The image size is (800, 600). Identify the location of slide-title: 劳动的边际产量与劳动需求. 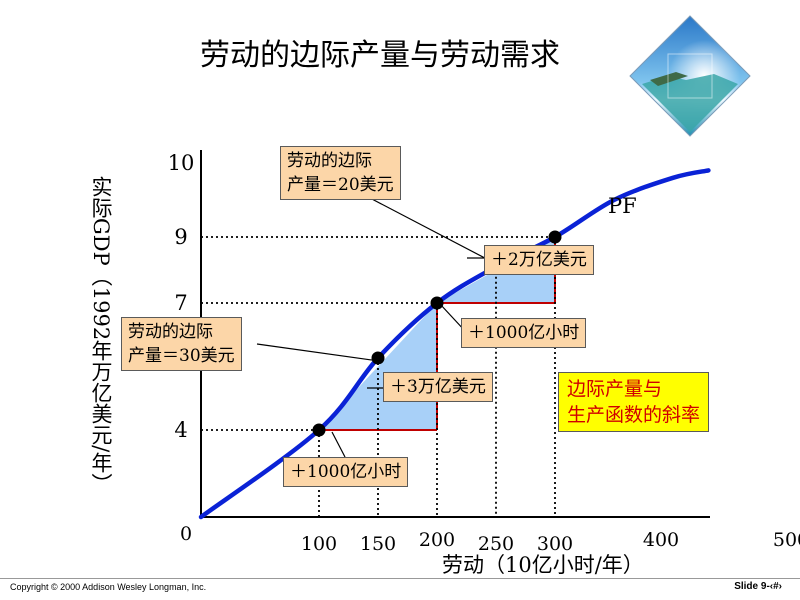
(380, 55).